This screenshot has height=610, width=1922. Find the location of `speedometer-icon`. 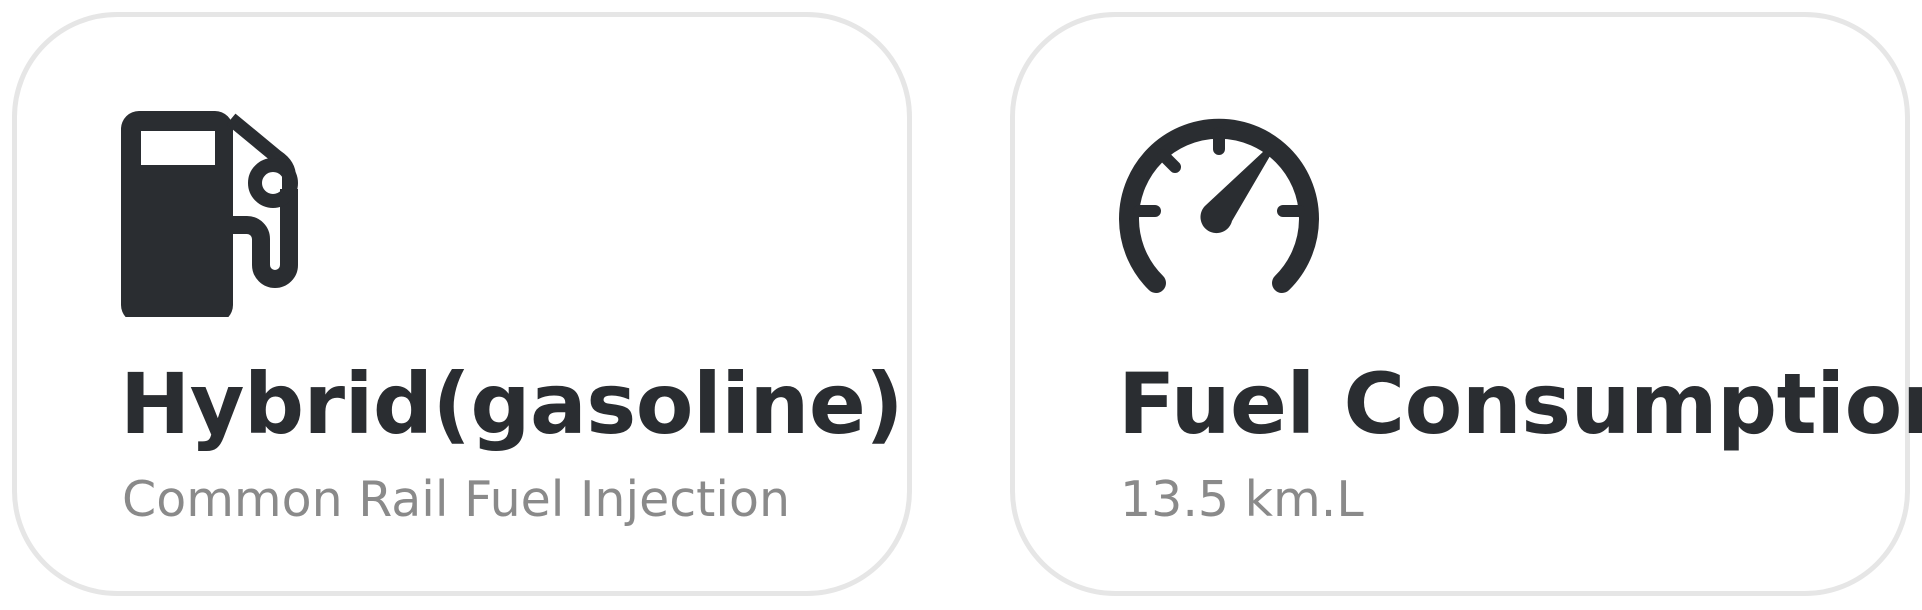

speedometer-icon is located at coordinates (1219, 205).